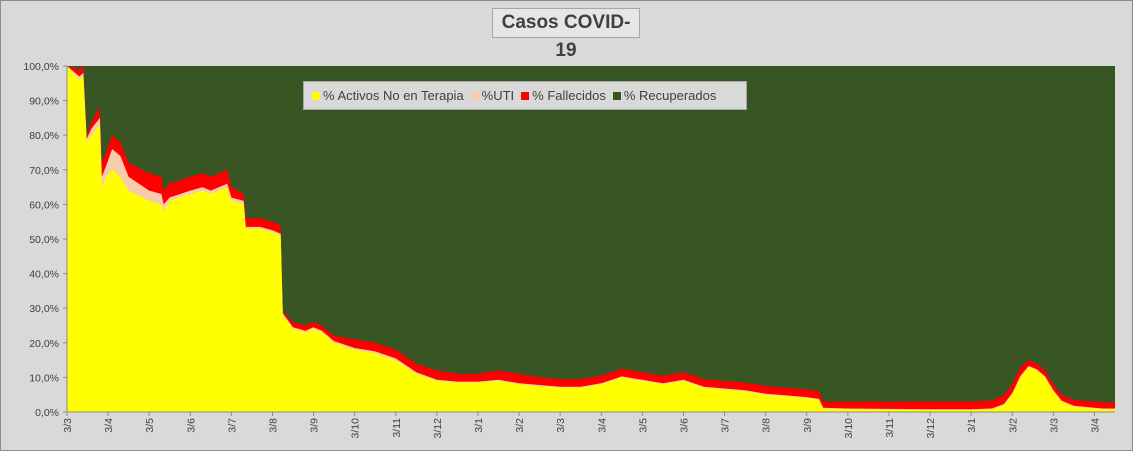 The width and height of the screenshot is (1133, 451). I want to click on legend-swatch-activos, so click(316, 95).